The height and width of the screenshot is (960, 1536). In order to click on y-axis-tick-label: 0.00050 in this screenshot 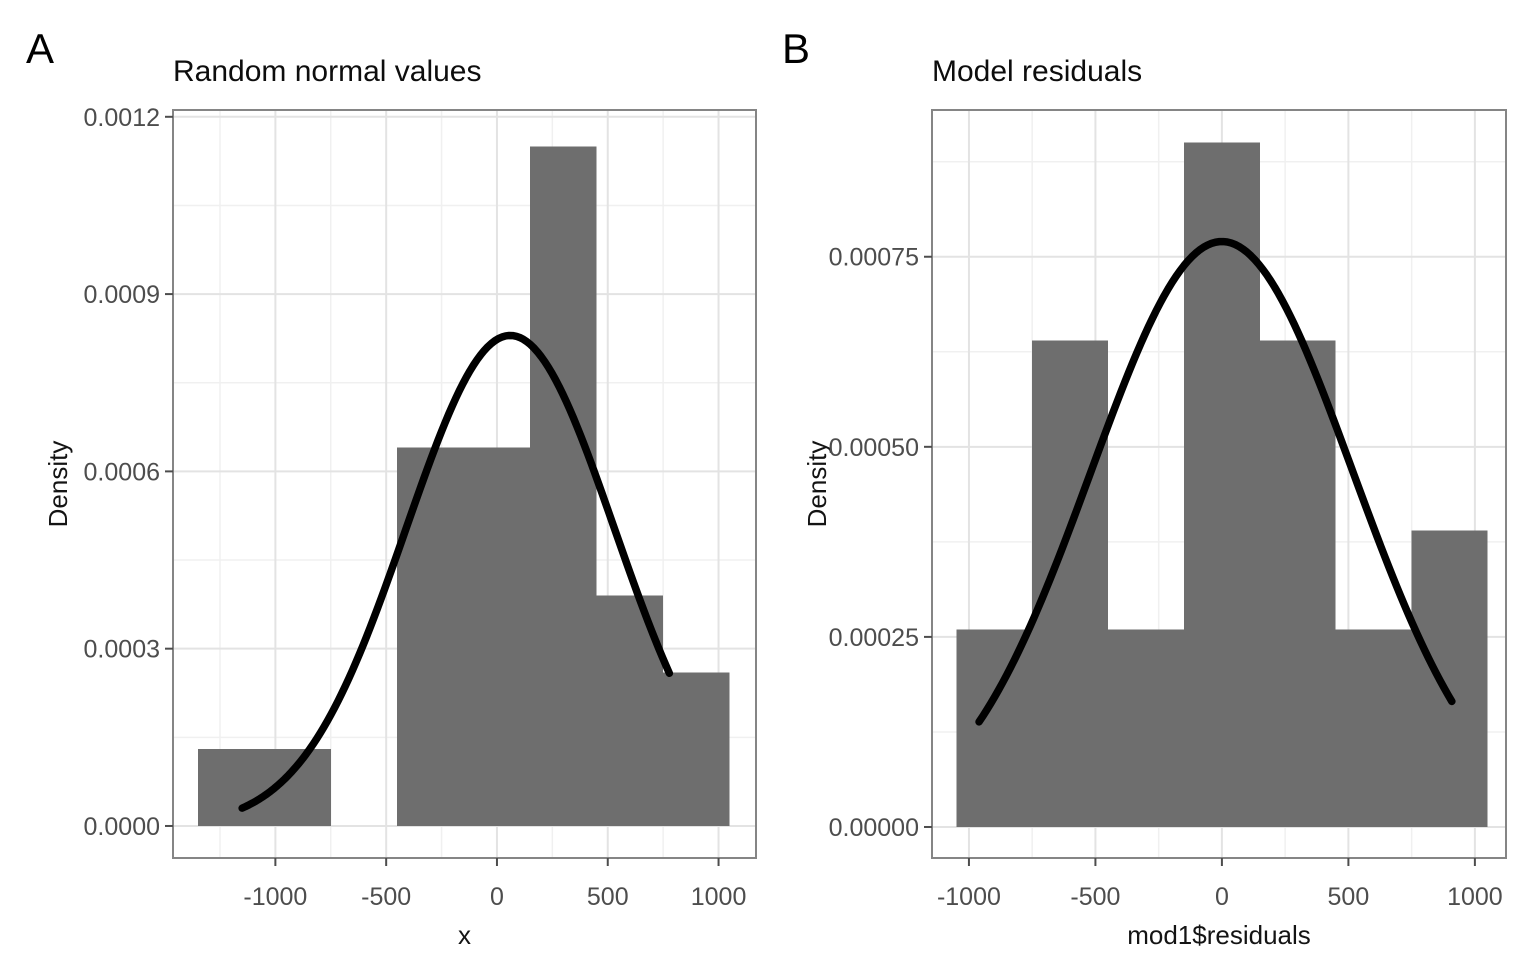, I will do `click(874, 448)`.